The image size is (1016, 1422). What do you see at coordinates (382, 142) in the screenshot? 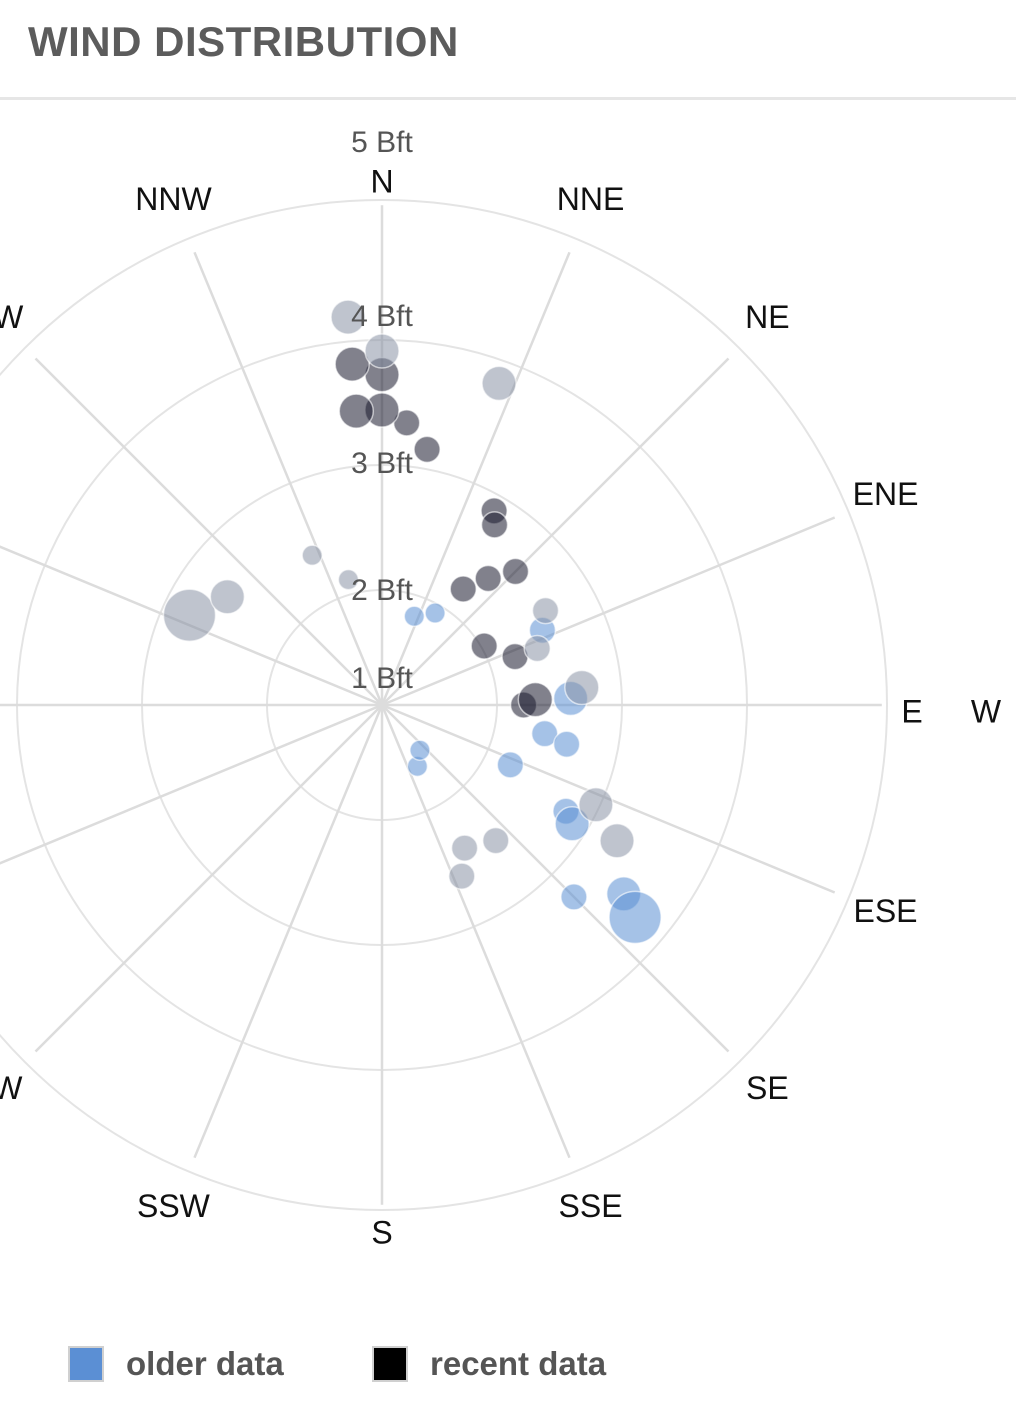
I see `radial-tick-label: 5 Bft` at bounding box center [382, 142].